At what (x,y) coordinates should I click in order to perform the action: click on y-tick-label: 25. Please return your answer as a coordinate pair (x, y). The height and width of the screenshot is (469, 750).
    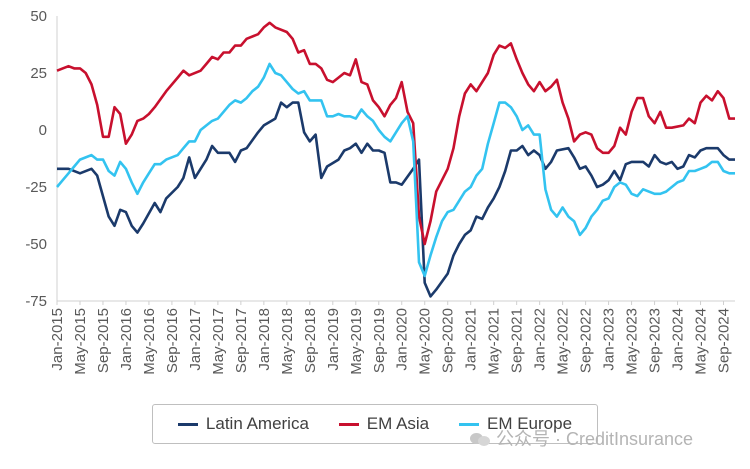
    Looking at the image, I should click on (38, 73).